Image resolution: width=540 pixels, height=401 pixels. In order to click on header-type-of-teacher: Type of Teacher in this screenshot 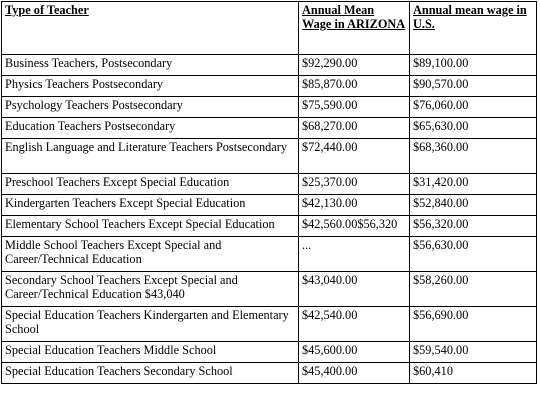, I will do `click(150, 28)`.